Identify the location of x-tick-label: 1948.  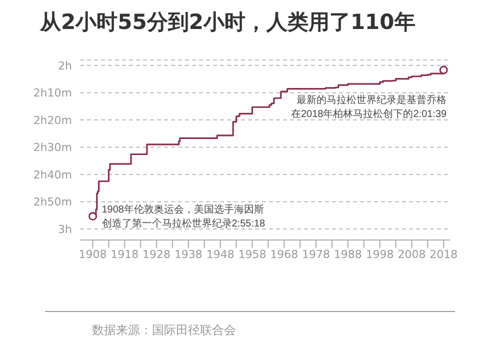
(220, 254).